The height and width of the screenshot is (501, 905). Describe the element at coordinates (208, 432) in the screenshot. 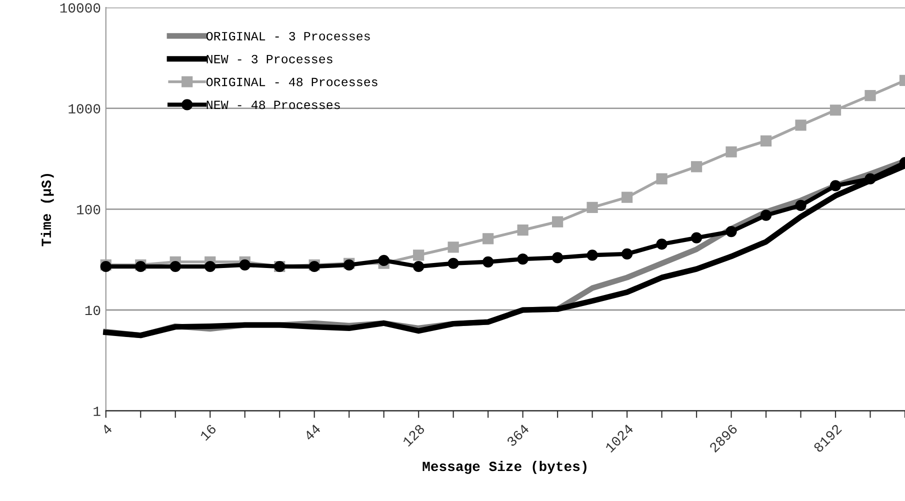

I see `x-tick-label: 16` at that location.